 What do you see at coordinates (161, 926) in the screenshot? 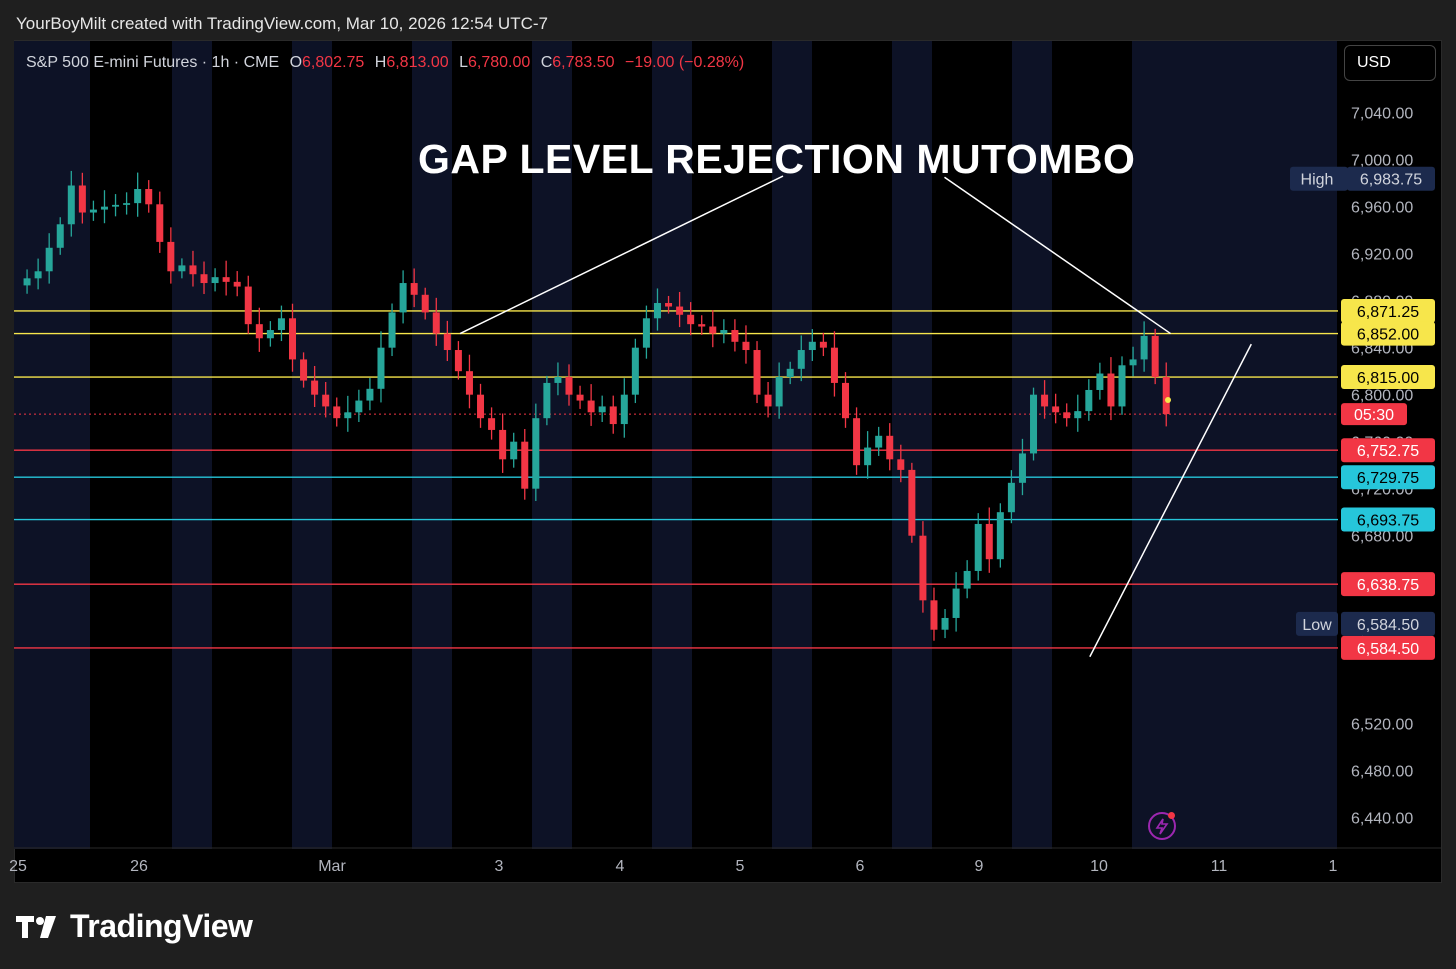
I see `tradingview-brand: TradingView` at bounding box center [161, 926].